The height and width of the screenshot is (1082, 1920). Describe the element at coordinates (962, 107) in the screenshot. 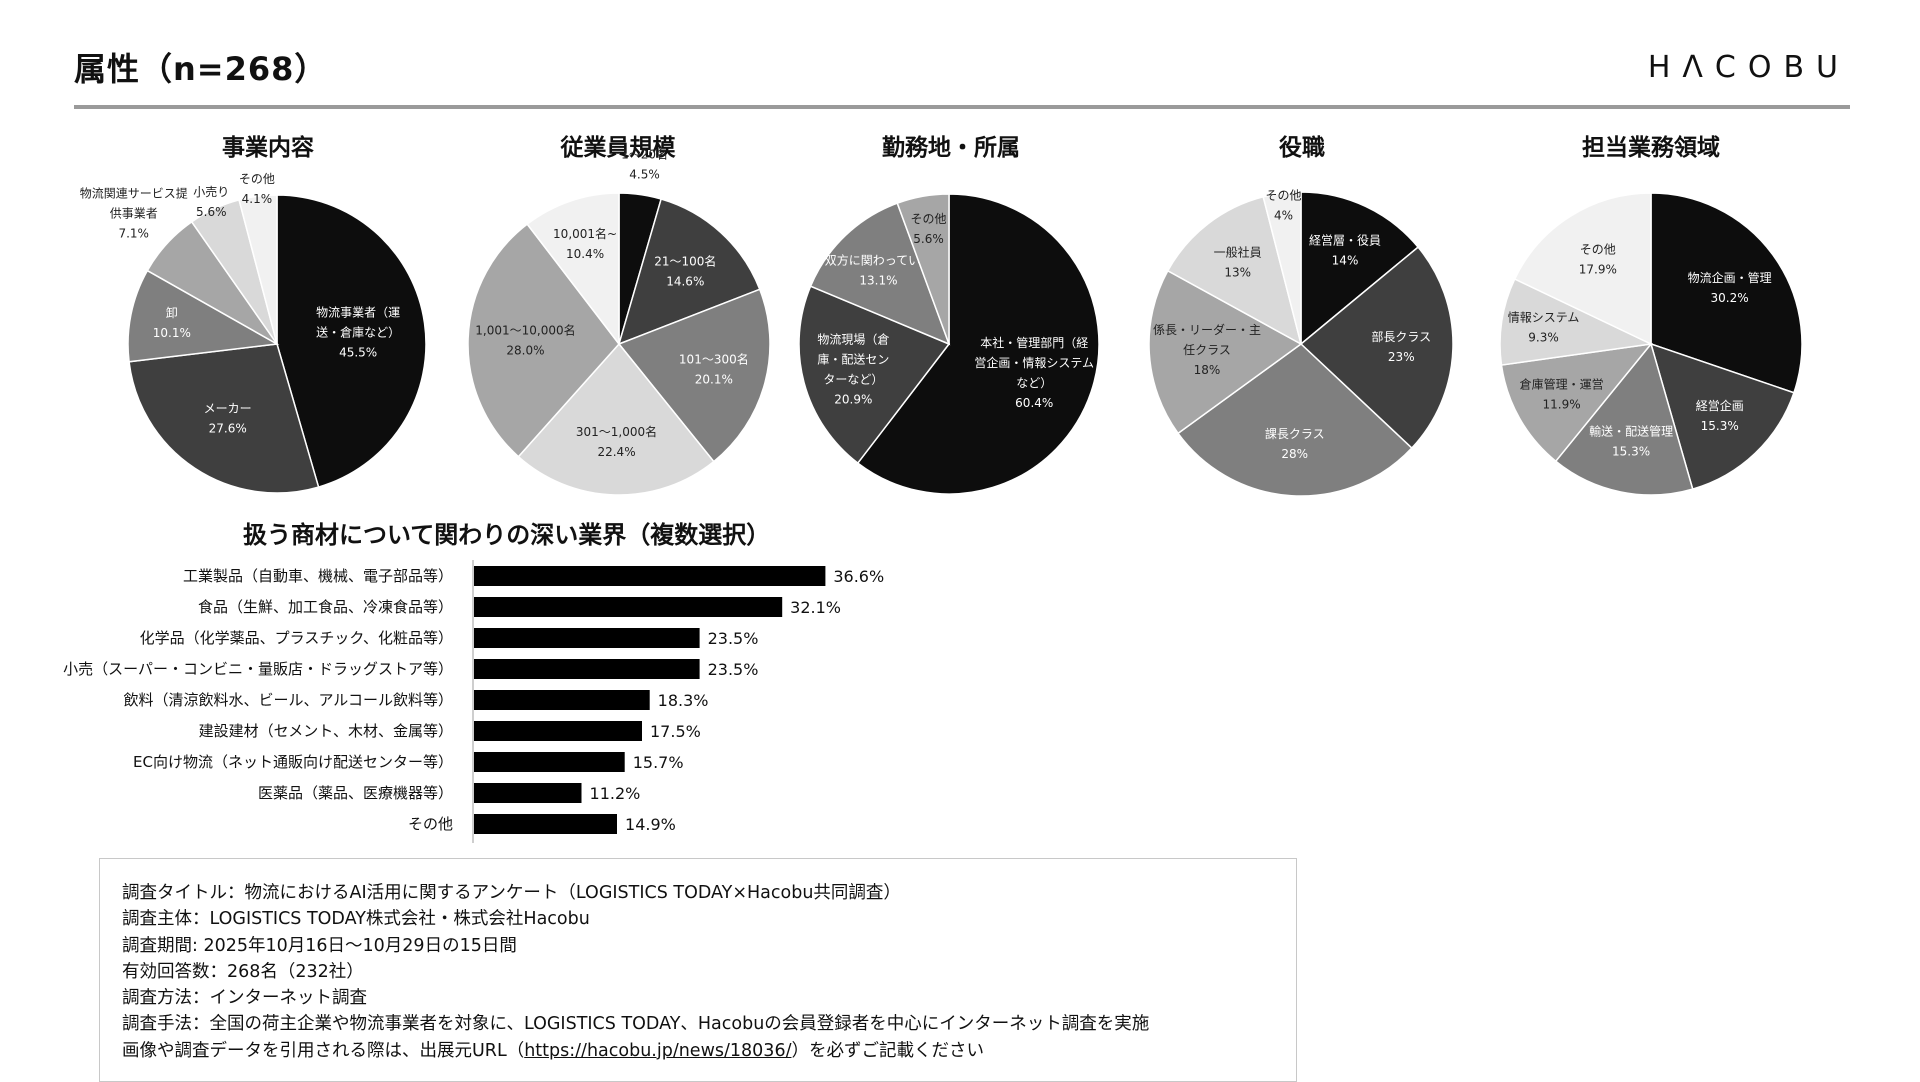

I see `header-divider` at that location.